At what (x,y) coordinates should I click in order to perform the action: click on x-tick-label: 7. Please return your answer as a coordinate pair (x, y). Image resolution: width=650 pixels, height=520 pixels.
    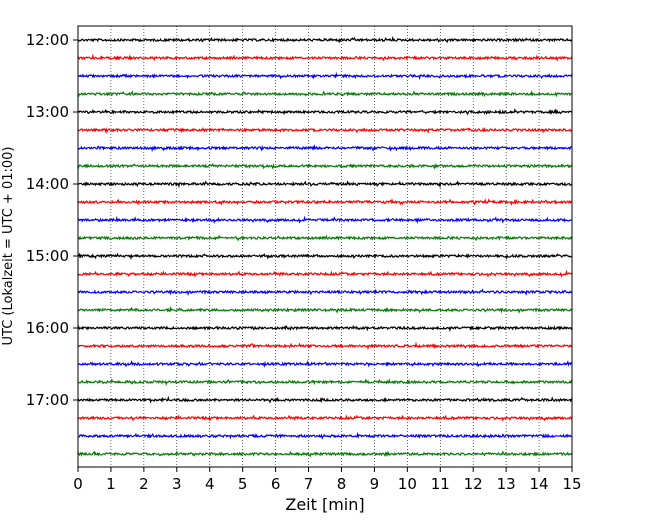
    Looking at the image, I should click on (309, 484).